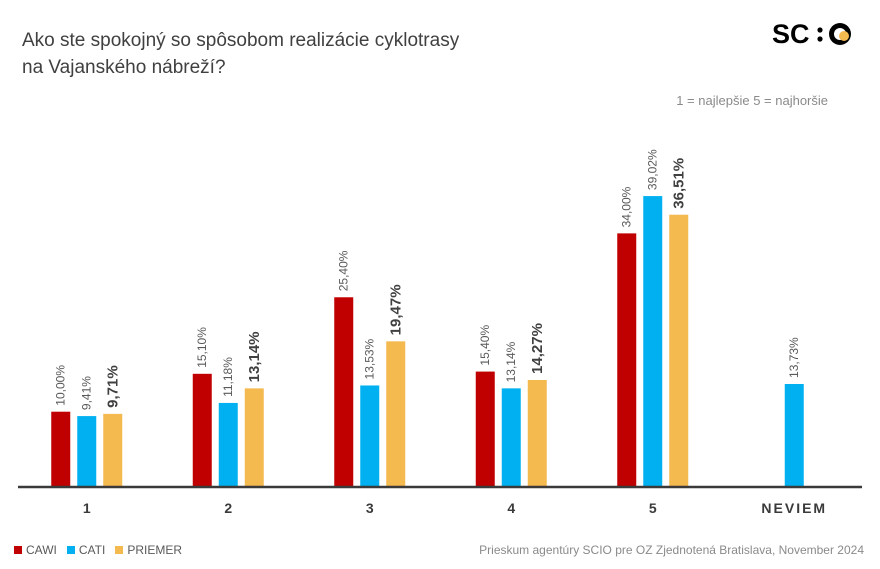  What do you see at coordinates (794, 357) in the screenshot?
I see `data-label-cati-neviem: 13,73%` at bounding box center [794, 357].